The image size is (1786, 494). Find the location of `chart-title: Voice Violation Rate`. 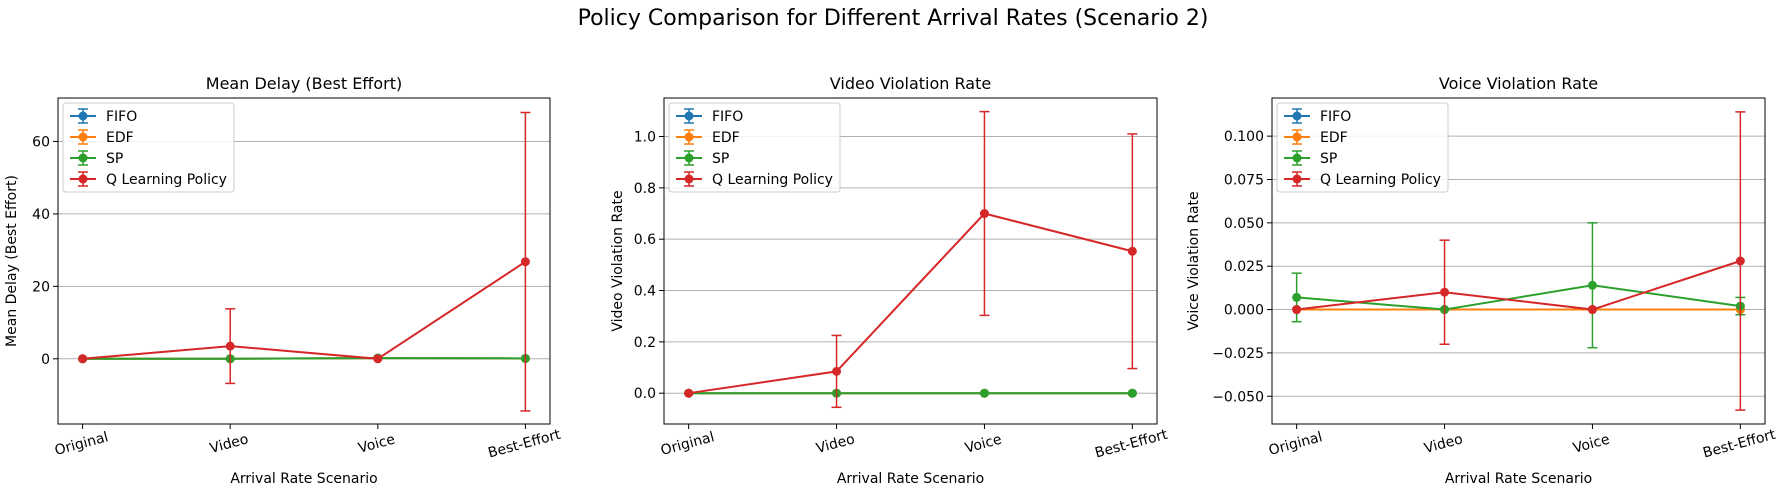

chart-title: Voice Violation Rate is located at coordinates (1518, 83).